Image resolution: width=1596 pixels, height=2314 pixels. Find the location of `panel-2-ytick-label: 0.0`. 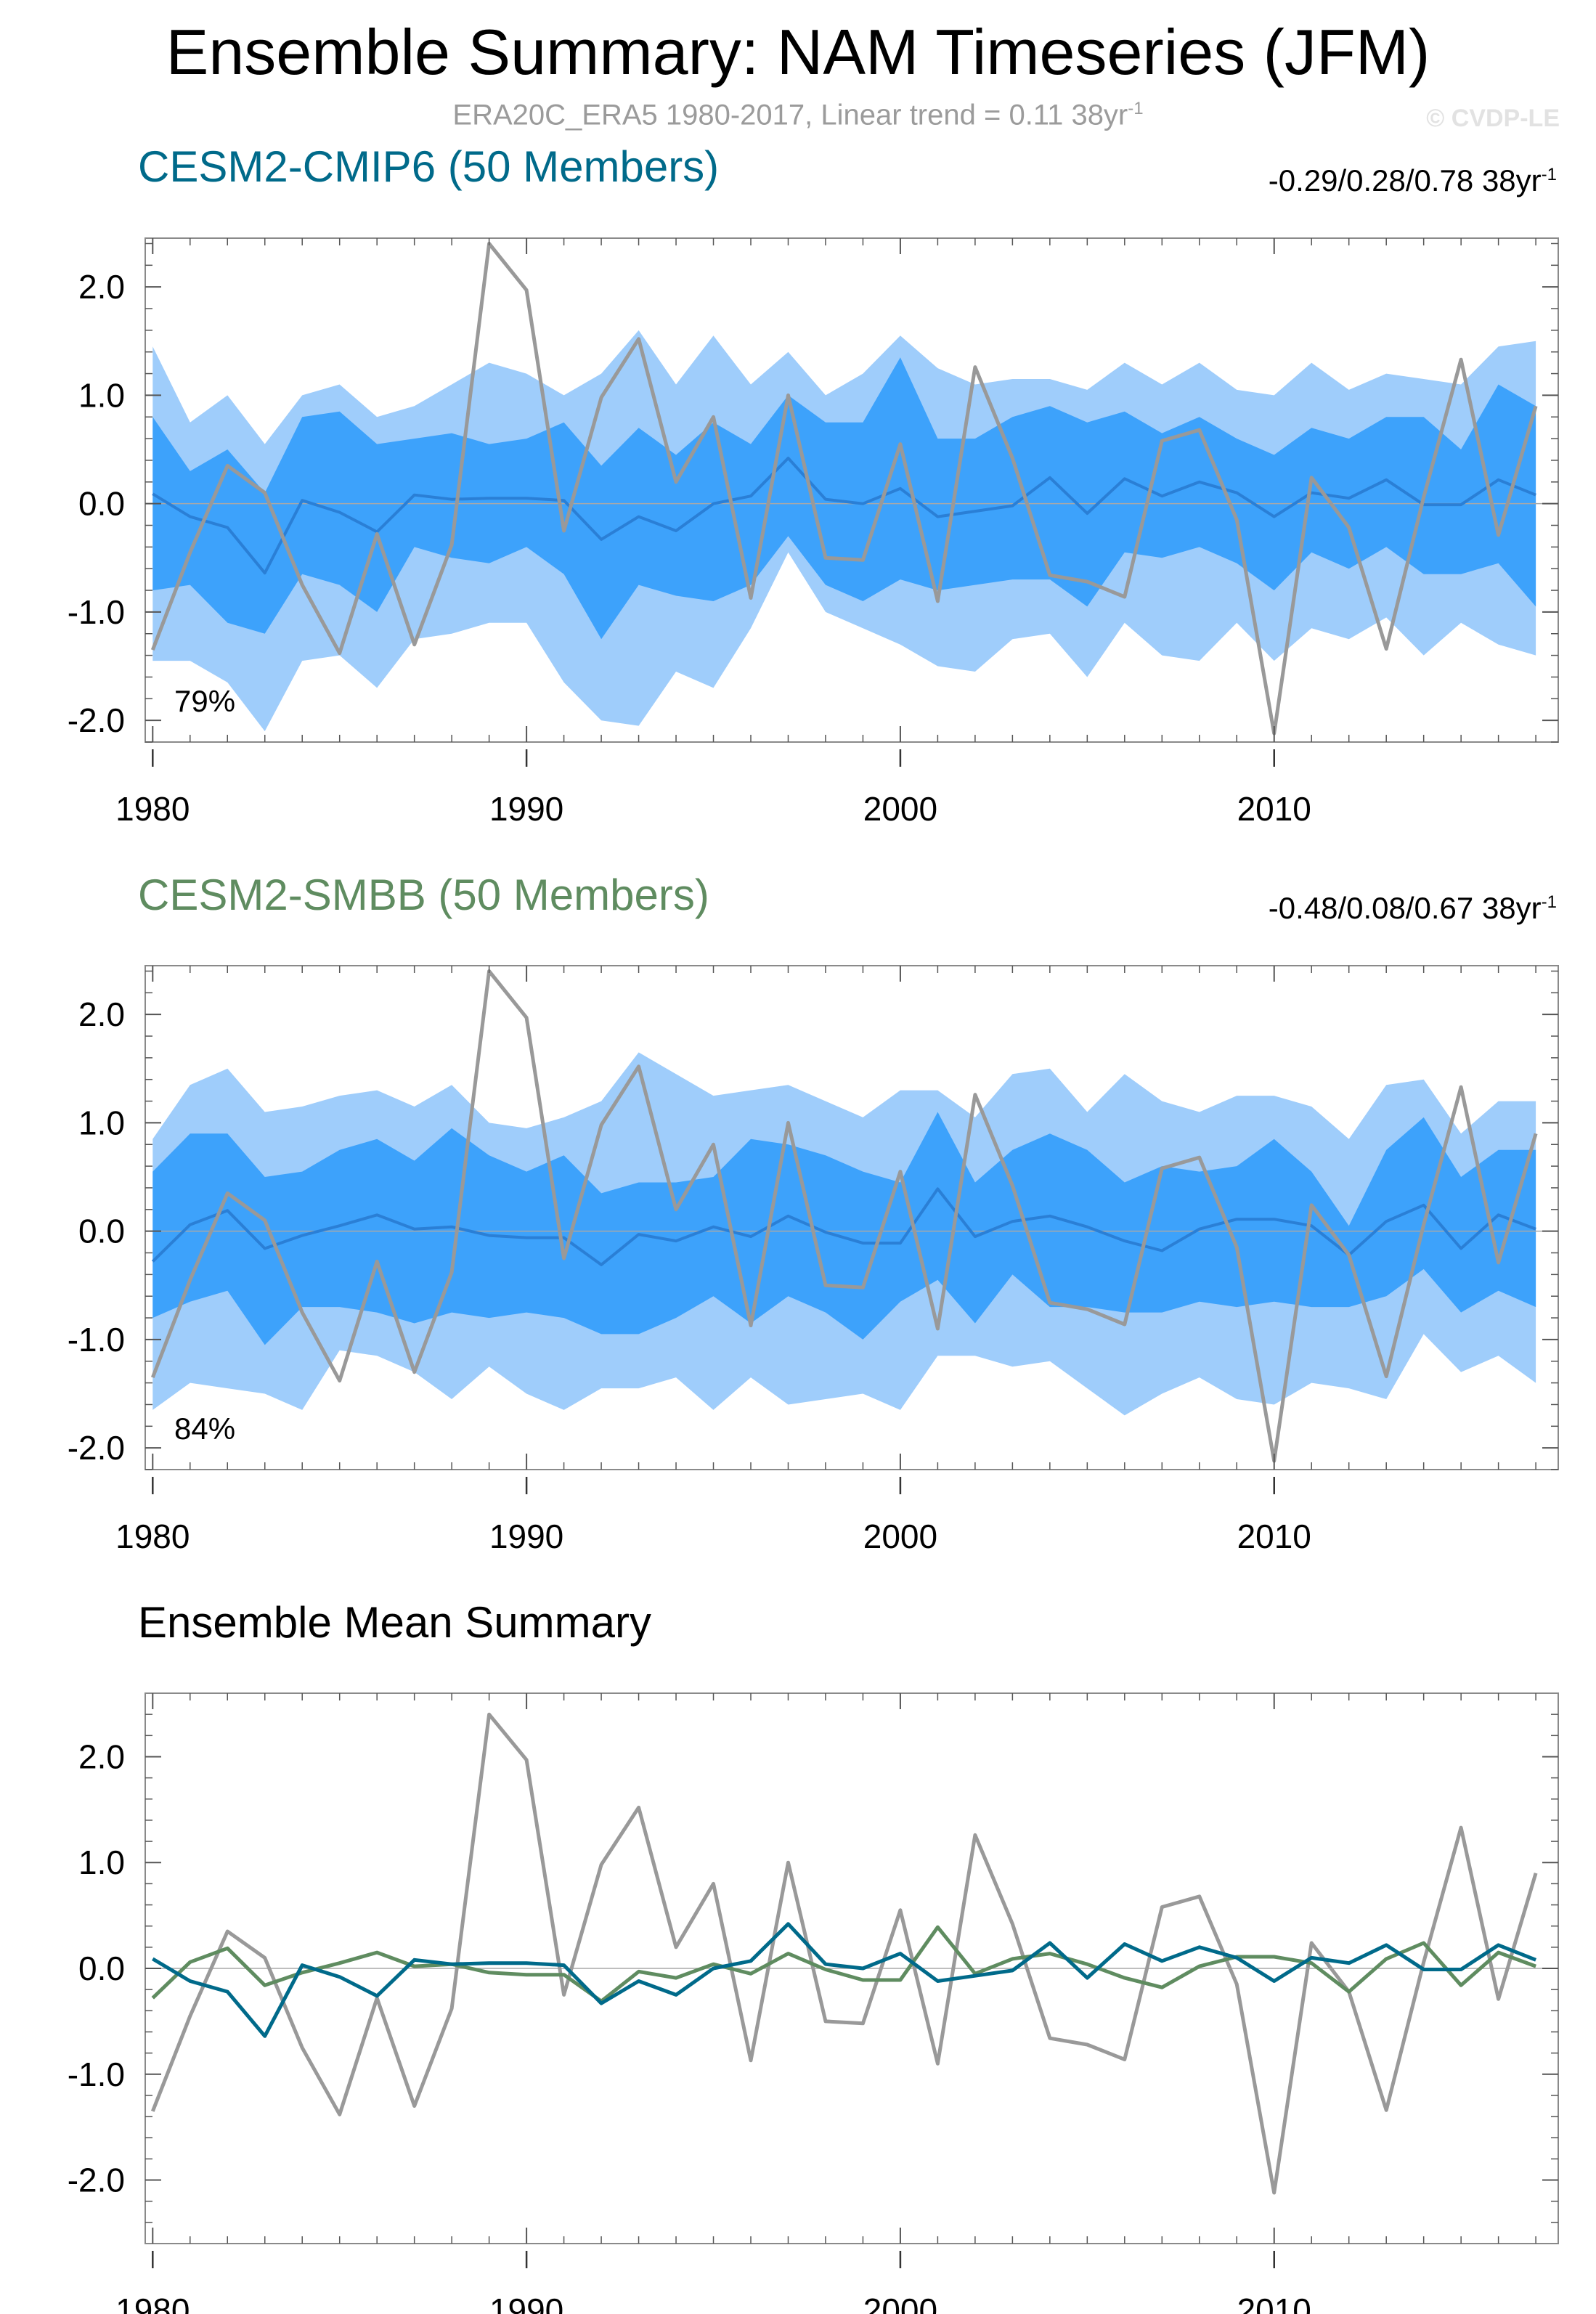

panel-2-ytick-label: 0.0 is located at coordinates (101, 1231).